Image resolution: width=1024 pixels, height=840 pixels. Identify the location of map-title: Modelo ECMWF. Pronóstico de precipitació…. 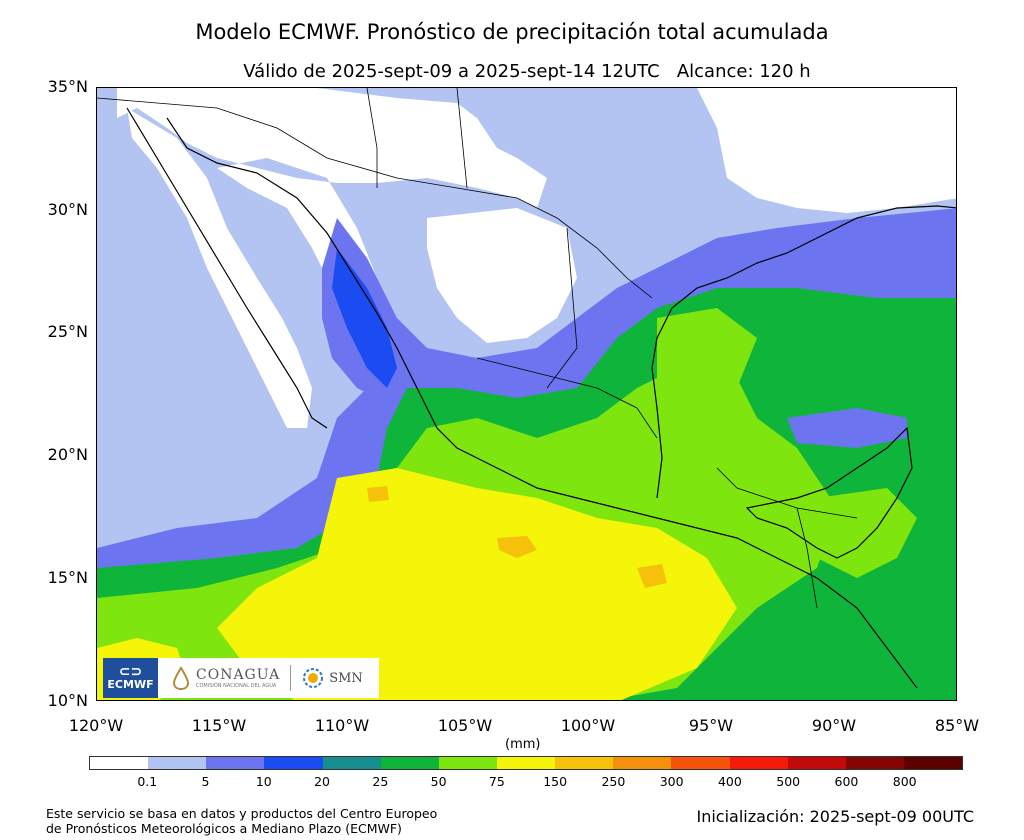
(512, 32).